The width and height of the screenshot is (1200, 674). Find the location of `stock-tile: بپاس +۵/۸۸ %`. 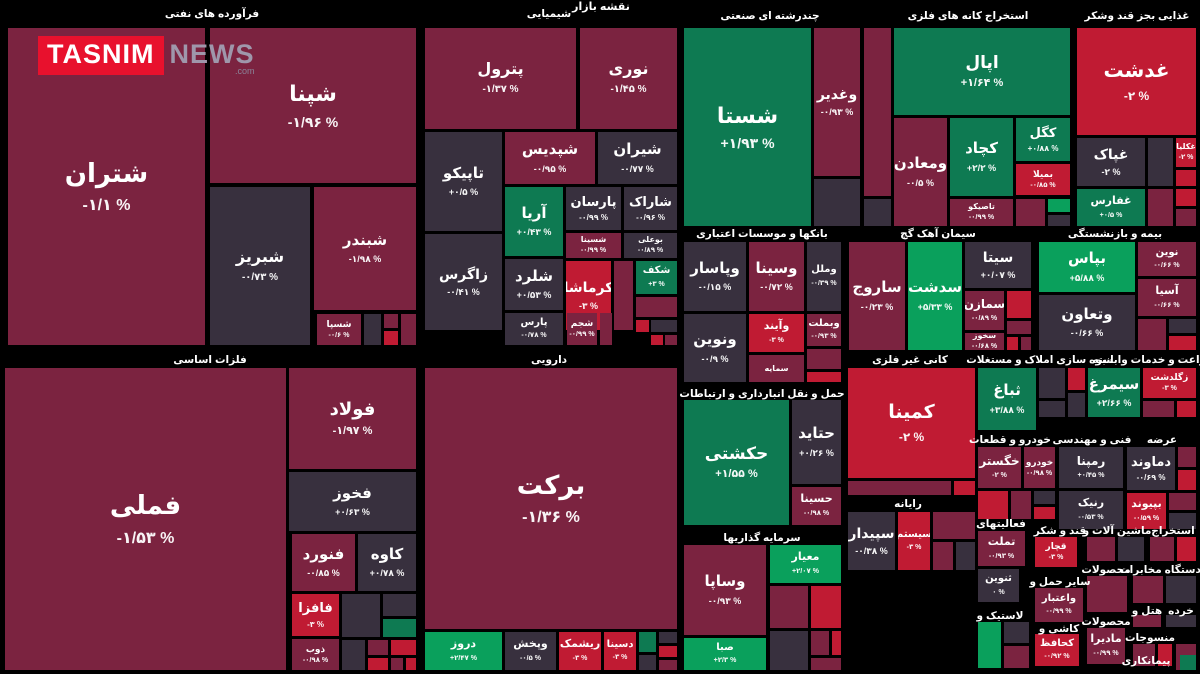

stock-tile: بپاس +۵/۸۸ % is located at coordinates (1087, 267).